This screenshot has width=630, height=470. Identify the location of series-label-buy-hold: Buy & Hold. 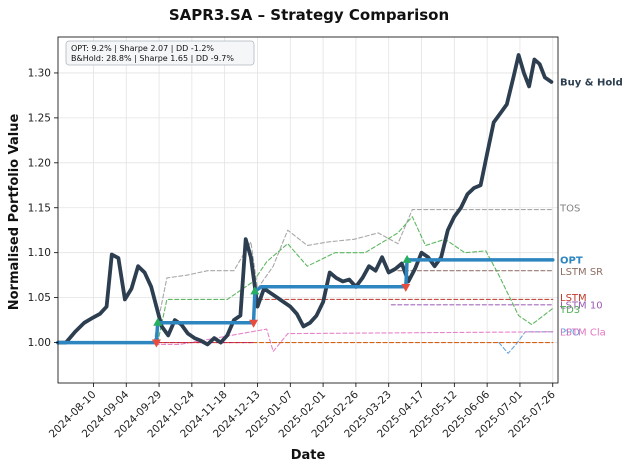
(591, 82).